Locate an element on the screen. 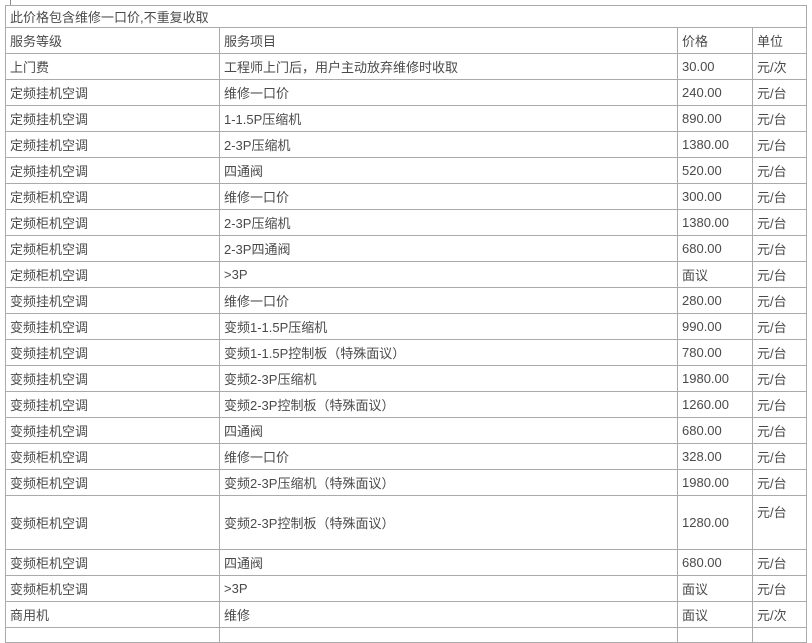  service-item-cell: 变频1-1.5P控制板（特殊面议） is located at coordinates (448, 352).